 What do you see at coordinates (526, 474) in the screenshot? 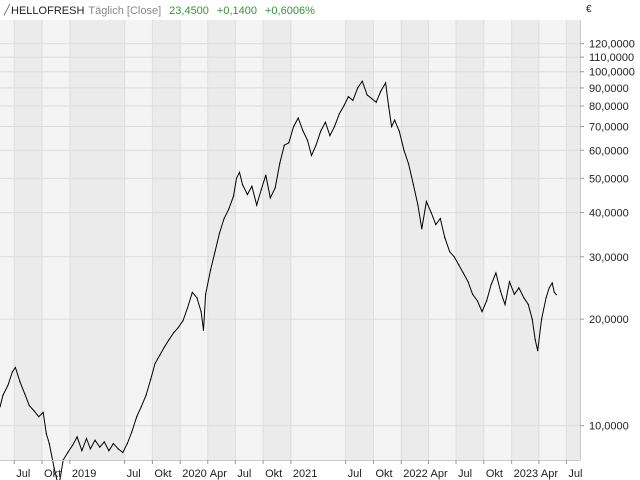
I see `x-tick-label: 2023` at bounding box center [526, 474].